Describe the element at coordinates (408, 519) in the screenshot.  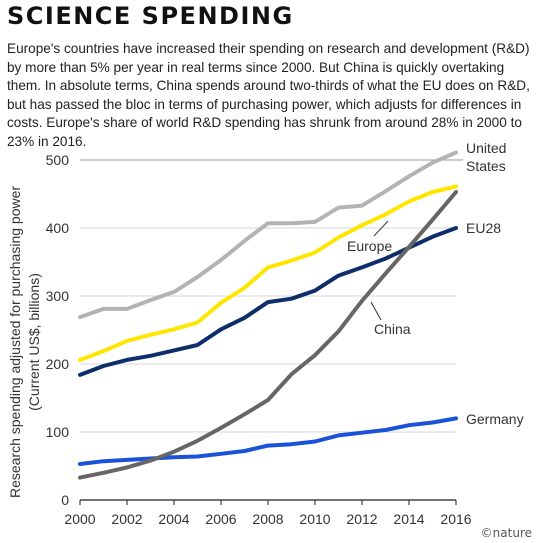
I see `x-tick-label: 2014` at that location.